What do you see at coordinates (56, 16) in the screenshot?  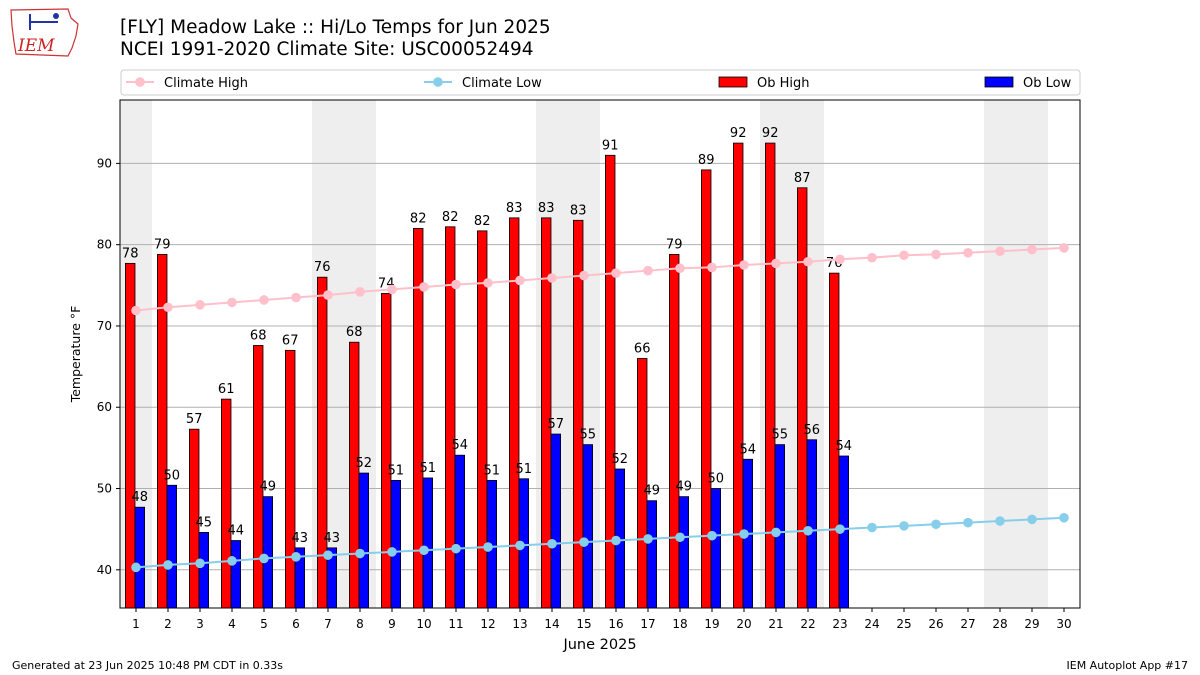 I see `weather-station-cup` at bounding box center [56, 16].